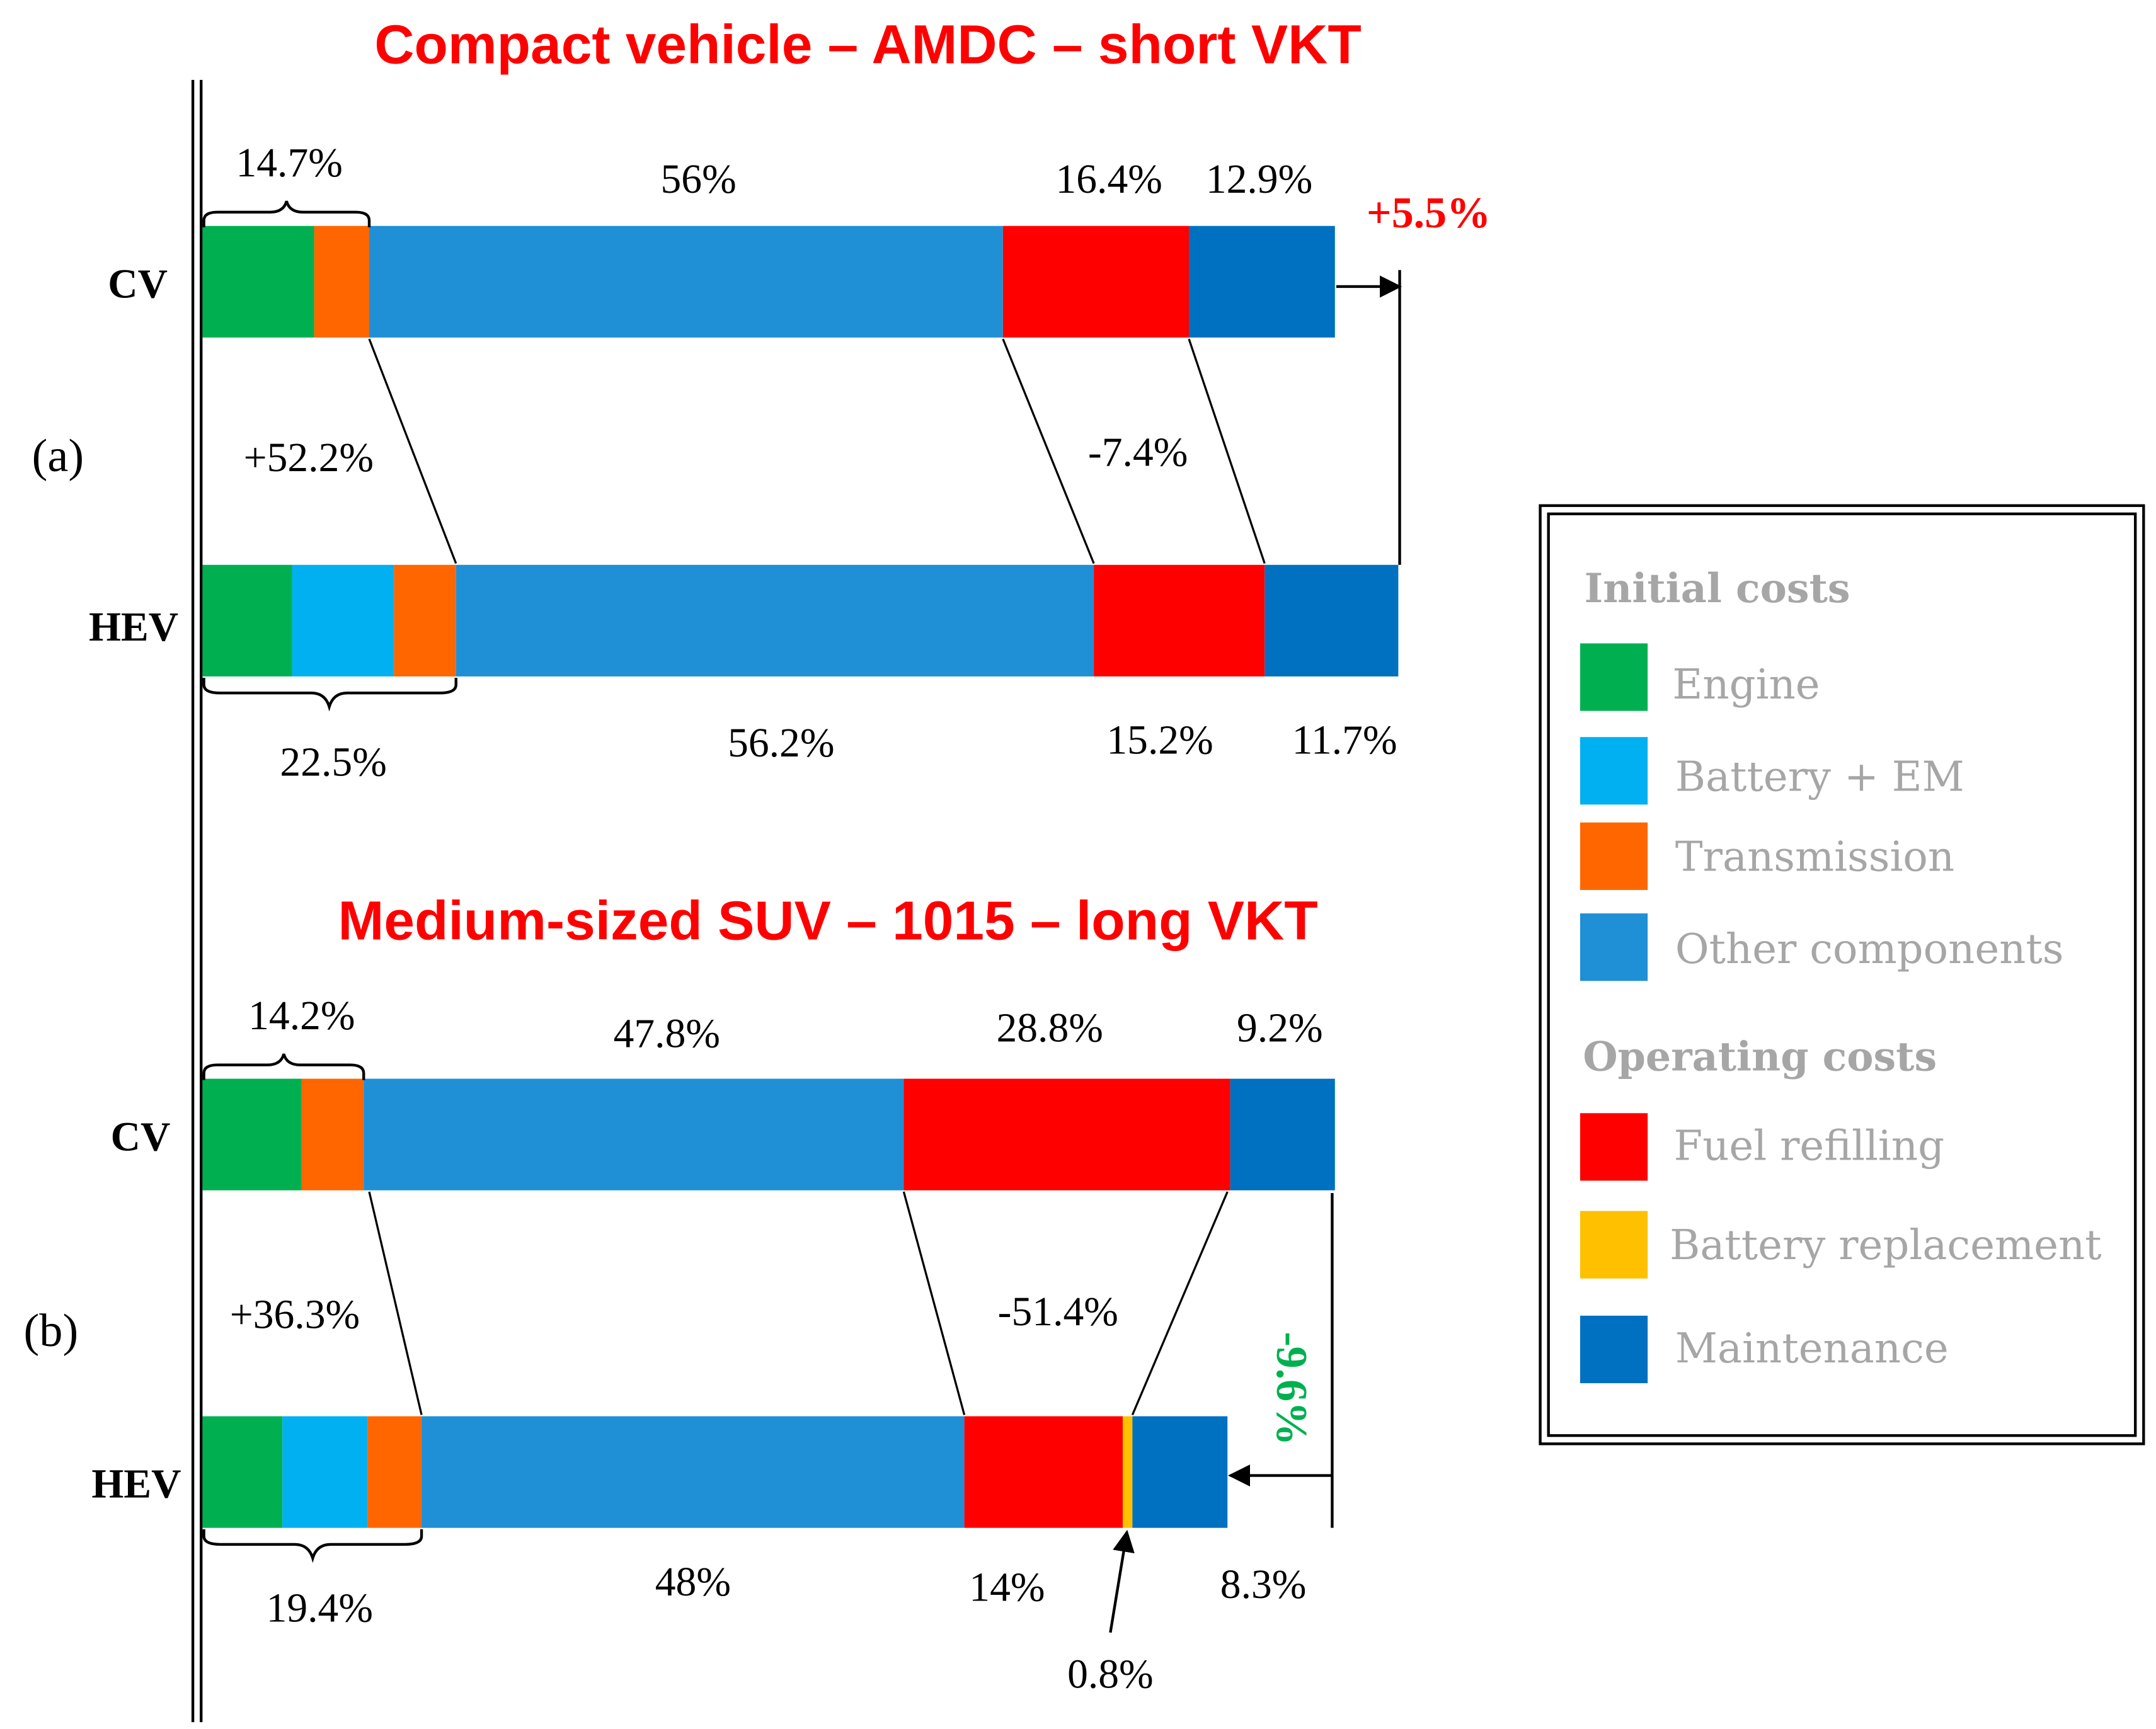 This screenshot has height=1729, width=2156. I want to click on legend-frame-inner, so click(1842, 974).